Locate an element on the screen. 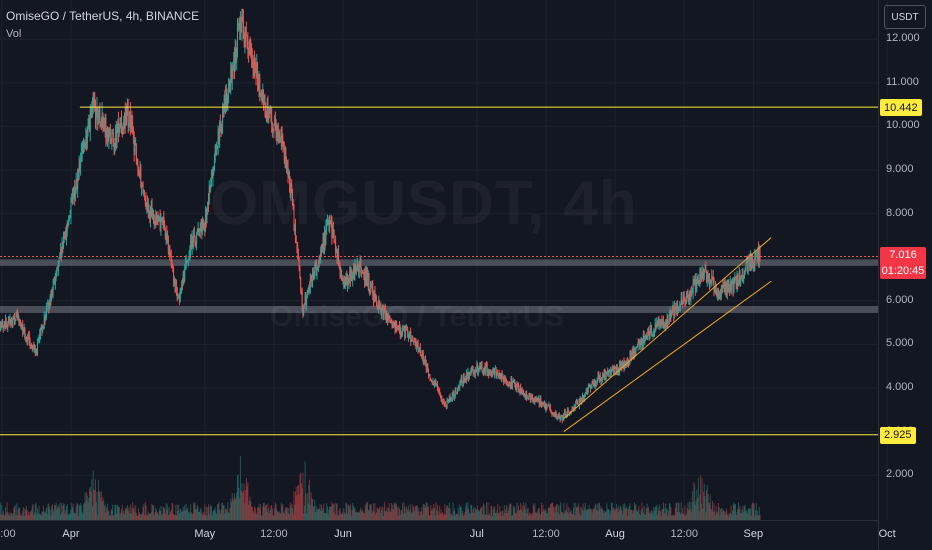 This screenshot has height=550, width=932. currency-button: USDT is located at coordinates (905, 17).